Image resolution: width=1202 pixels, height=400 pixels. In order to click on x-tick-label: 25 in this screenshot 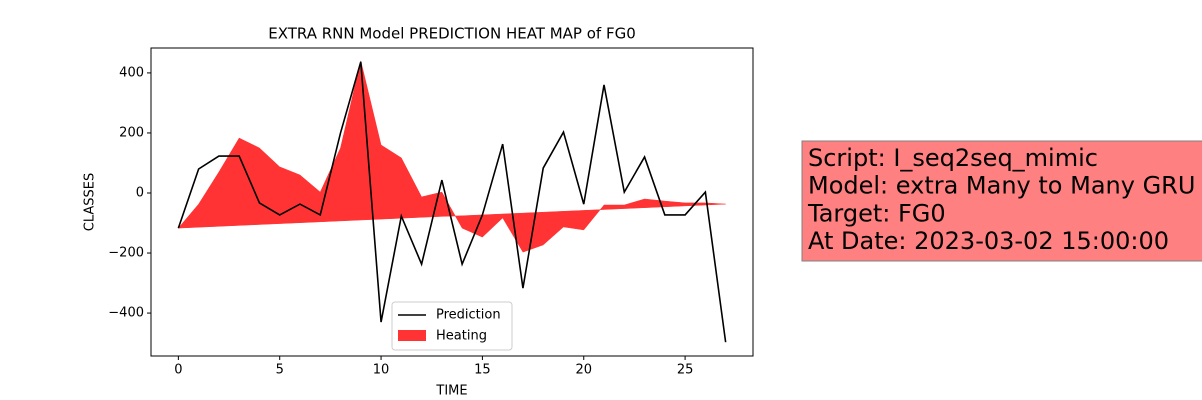, I will do `click(685, 370)`.